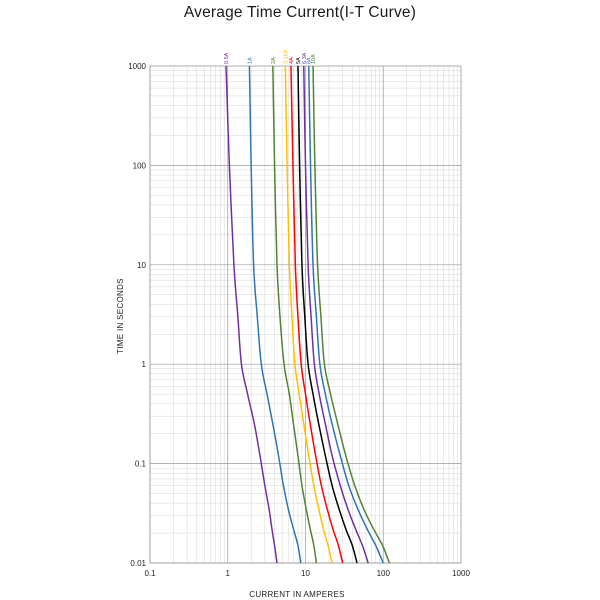  Describe the element at coordinates (274, 60) in the screenshot. I see `series-label-2a: 2A` at that location.